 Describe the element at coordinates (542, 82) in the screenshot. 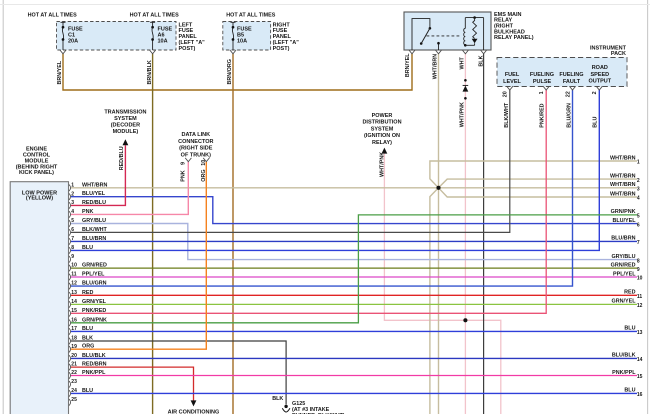

I see `svg-text: PULSE` at that location.